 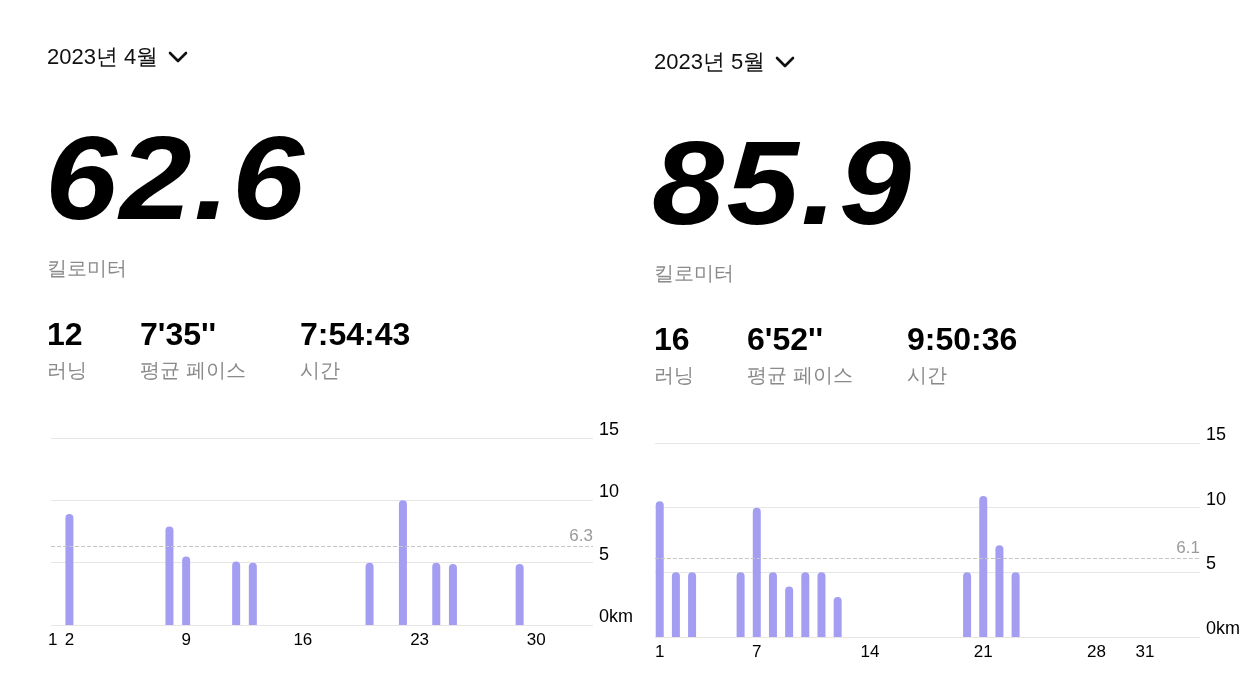 What do you see at coordinates (303, 639) in the screenshot?
I see `x-tick-label: 16` at bounding box center [303, 639].